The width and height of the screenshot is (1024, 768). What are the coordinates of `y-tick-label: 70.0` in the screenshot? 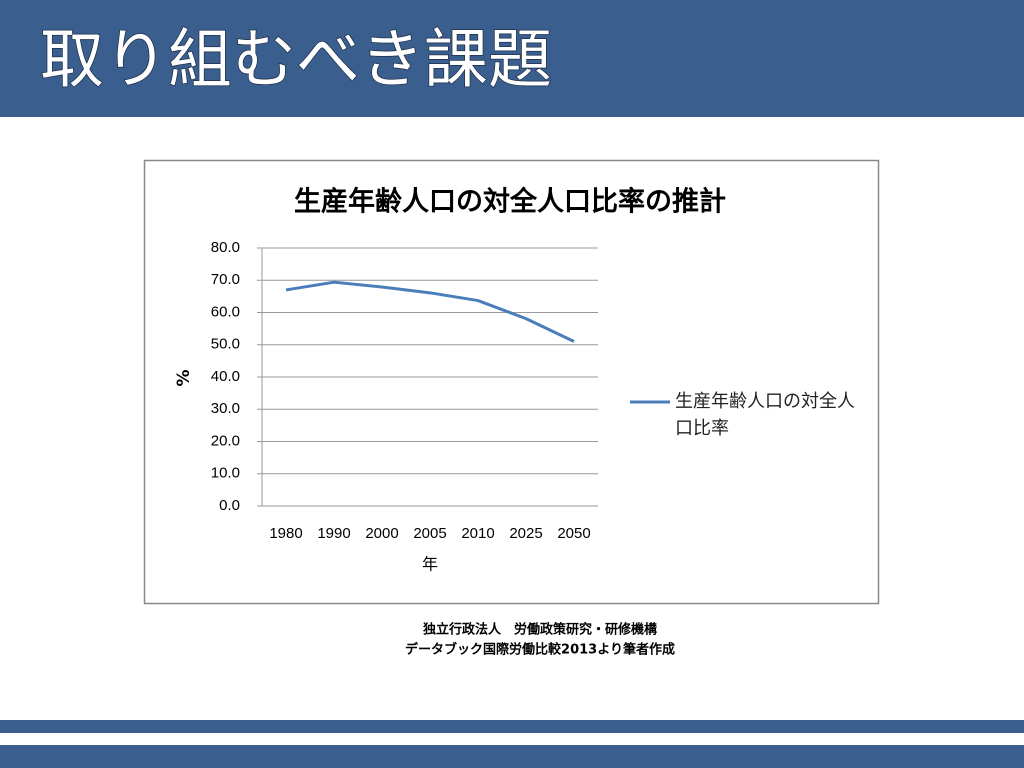 It's located at (225, 279).